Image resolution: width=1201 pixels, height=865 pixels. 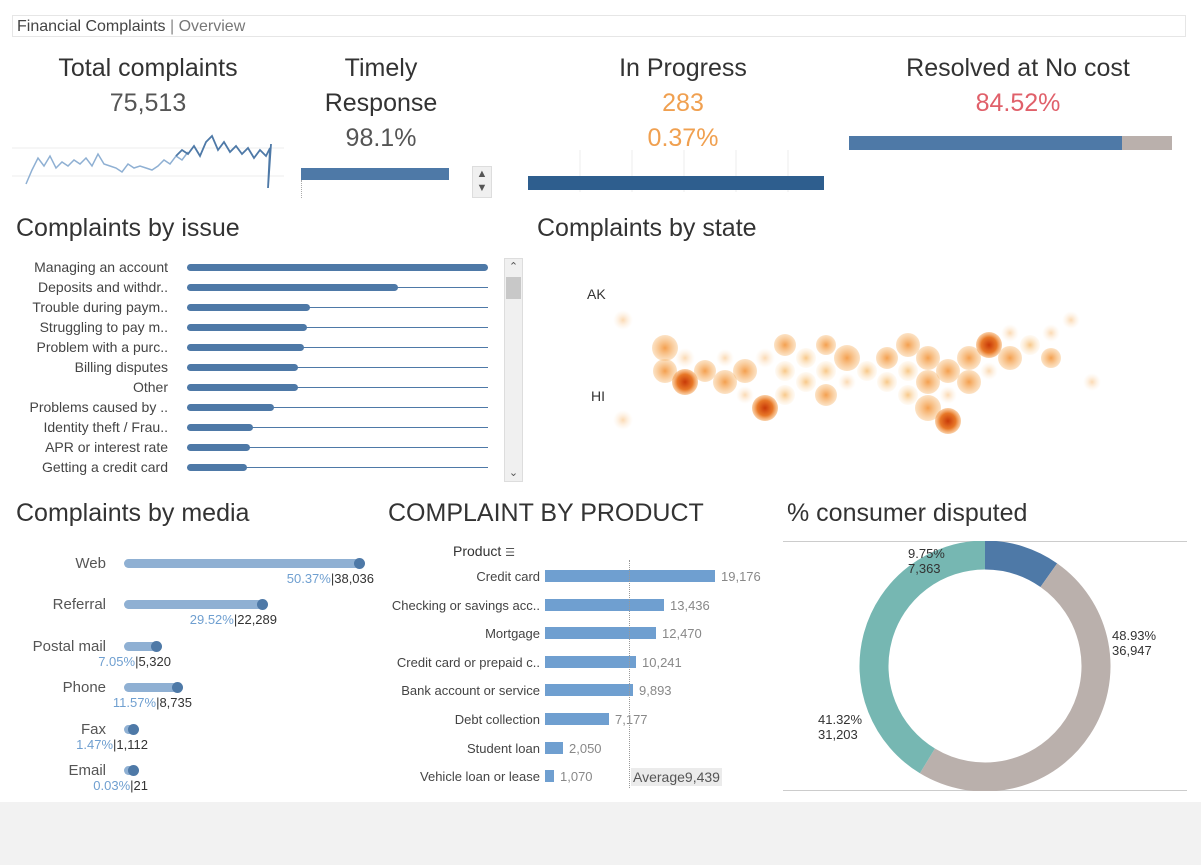 What do you see at coordinates (907, 513) in the screenshot?
I see `disputed-section-title: % consumer disputed` at bounding box center [907, 513].